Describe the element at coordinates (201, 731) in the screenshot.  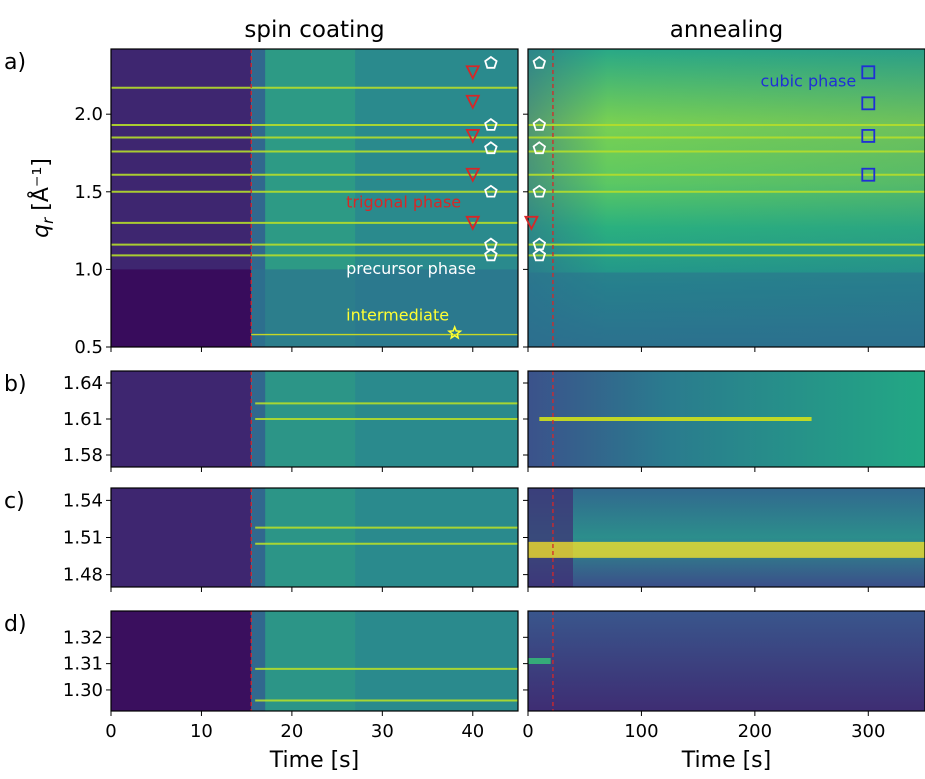
I see `x-tick-label: 10` at that location.